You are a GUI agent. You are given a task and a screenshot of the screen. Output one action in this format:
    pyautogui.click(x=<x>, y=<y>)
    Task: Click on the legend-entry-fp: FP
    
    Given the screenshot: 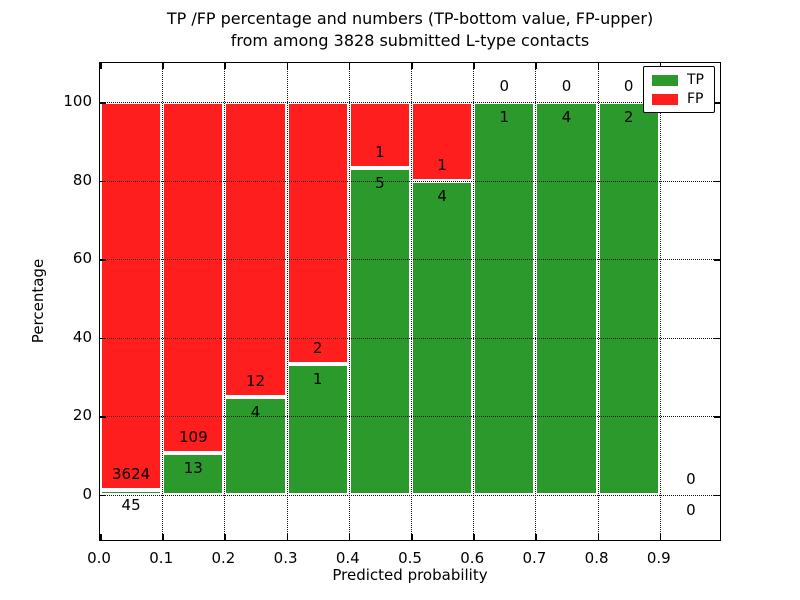 What is the action you would take?
    pyautogui.click(x=678, y=99)
    